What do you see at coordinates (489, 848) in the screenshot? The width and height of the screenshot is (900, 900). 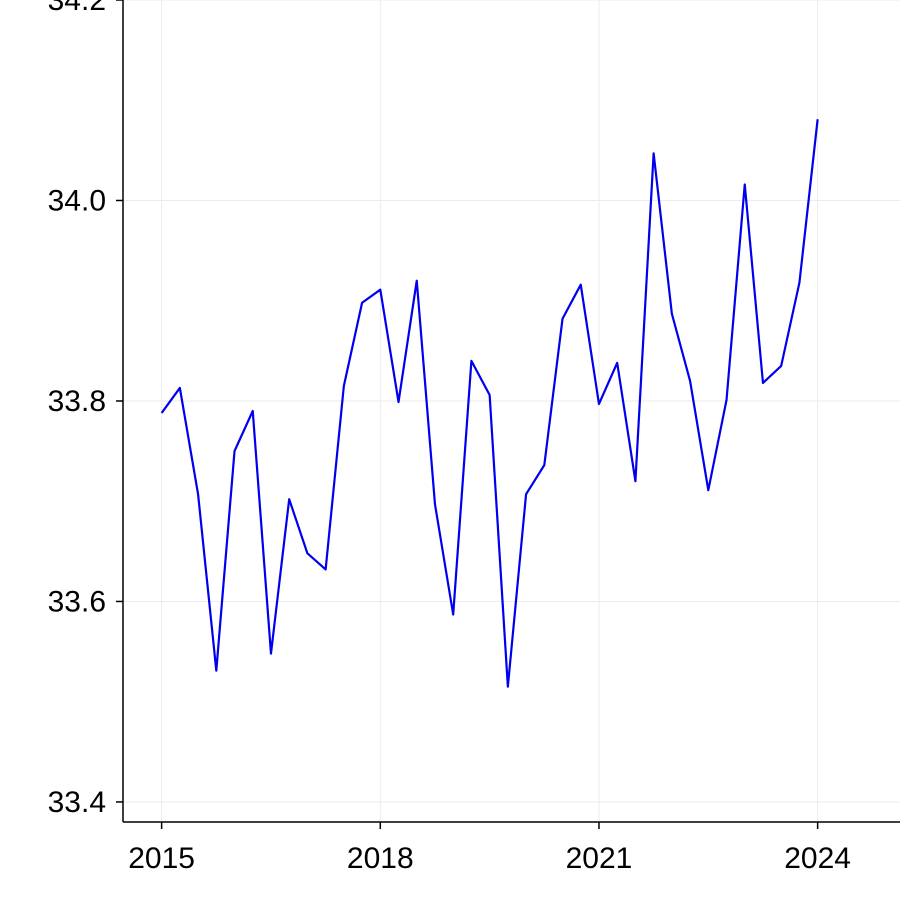 I see `x-axis-ticks: 2015 2018 2021 2024` at bounding box center [489, 848].